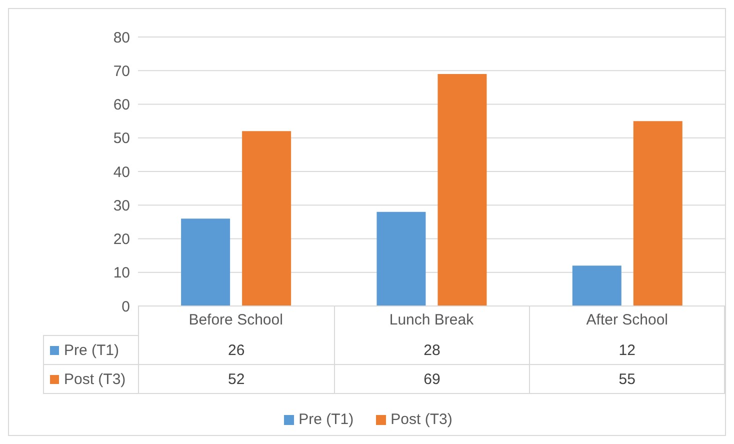 Image resolution: width=734 pixels, height=444 pixels. I want to click on y-tick-label: 30, so click(121, 205).